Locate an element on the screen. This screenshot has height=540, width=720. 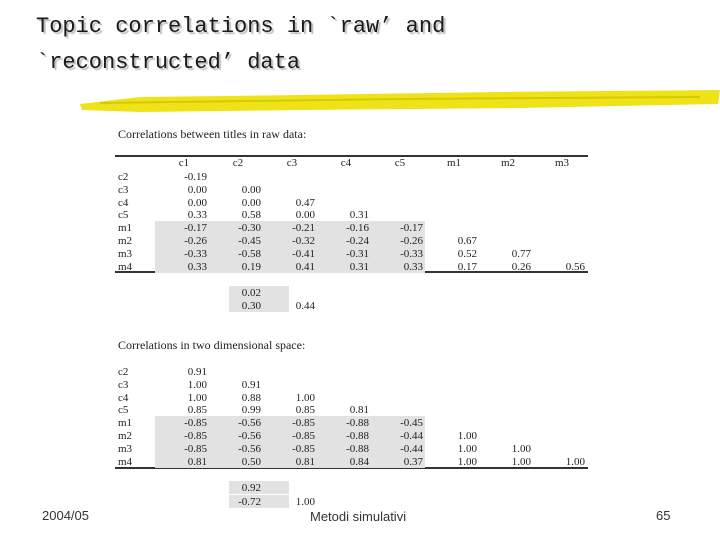
cell: 0.77 is located at coordinates (521, 253).